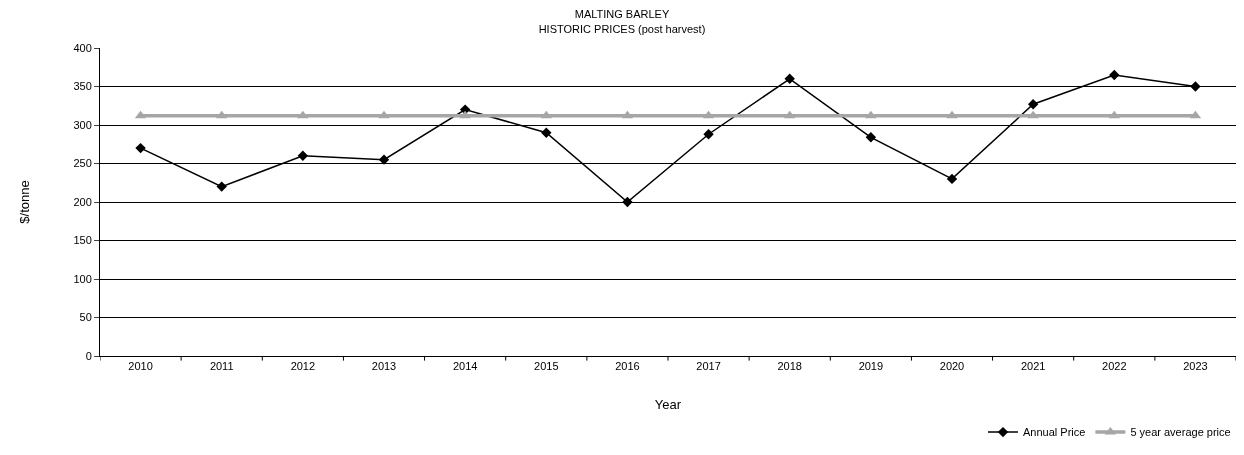  Describe the element at coordinates (668, 404) in the screenshot. I see `x-axis-title: Year` at that location.